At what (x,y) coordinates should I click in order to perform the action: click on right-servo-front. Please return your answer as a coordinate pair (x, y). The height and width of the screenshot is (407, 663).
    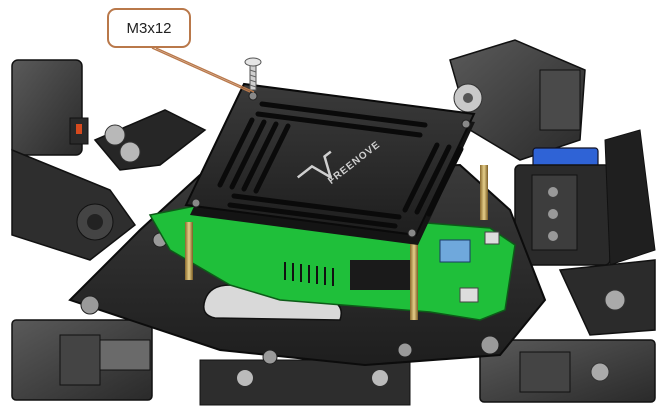
    Looking at the image, I should click on (585, 197).